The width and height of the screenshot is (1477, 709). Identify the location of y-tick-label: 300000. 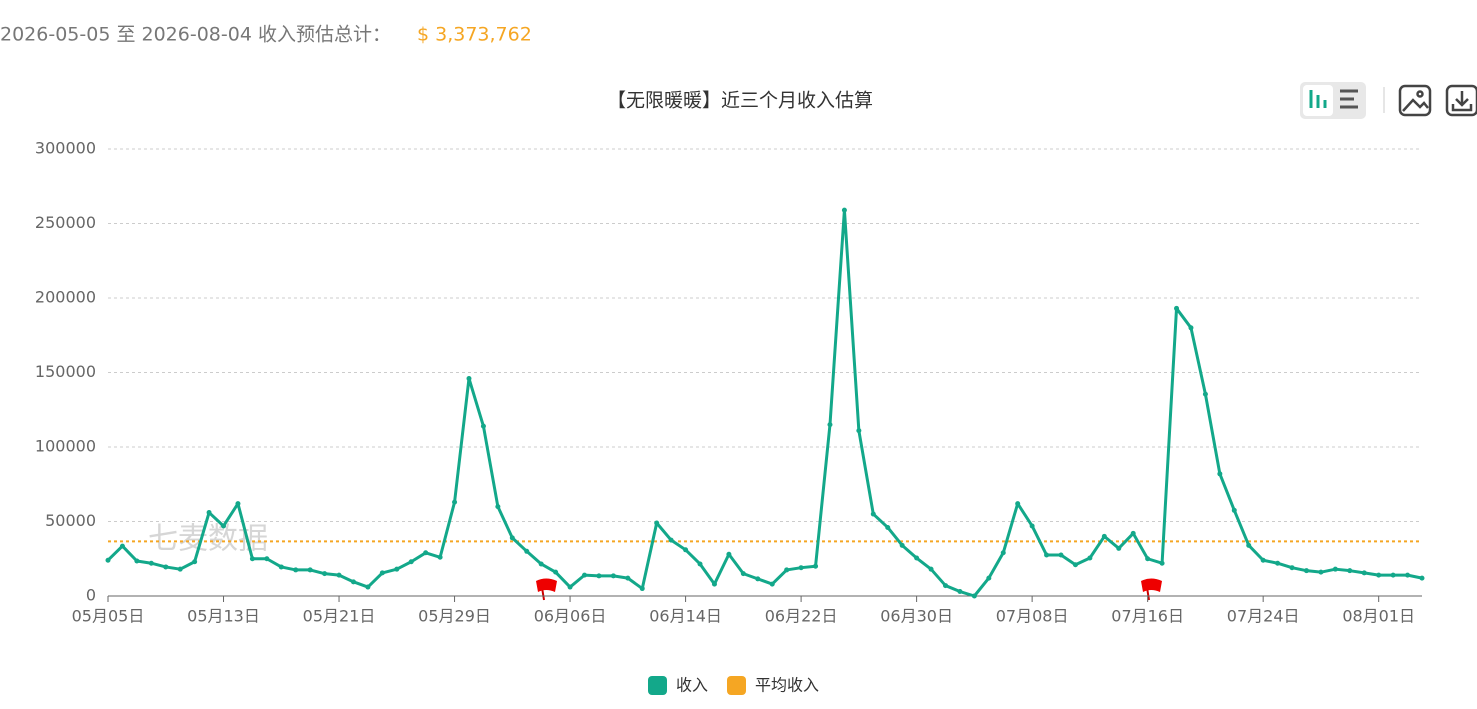
(65, 148).